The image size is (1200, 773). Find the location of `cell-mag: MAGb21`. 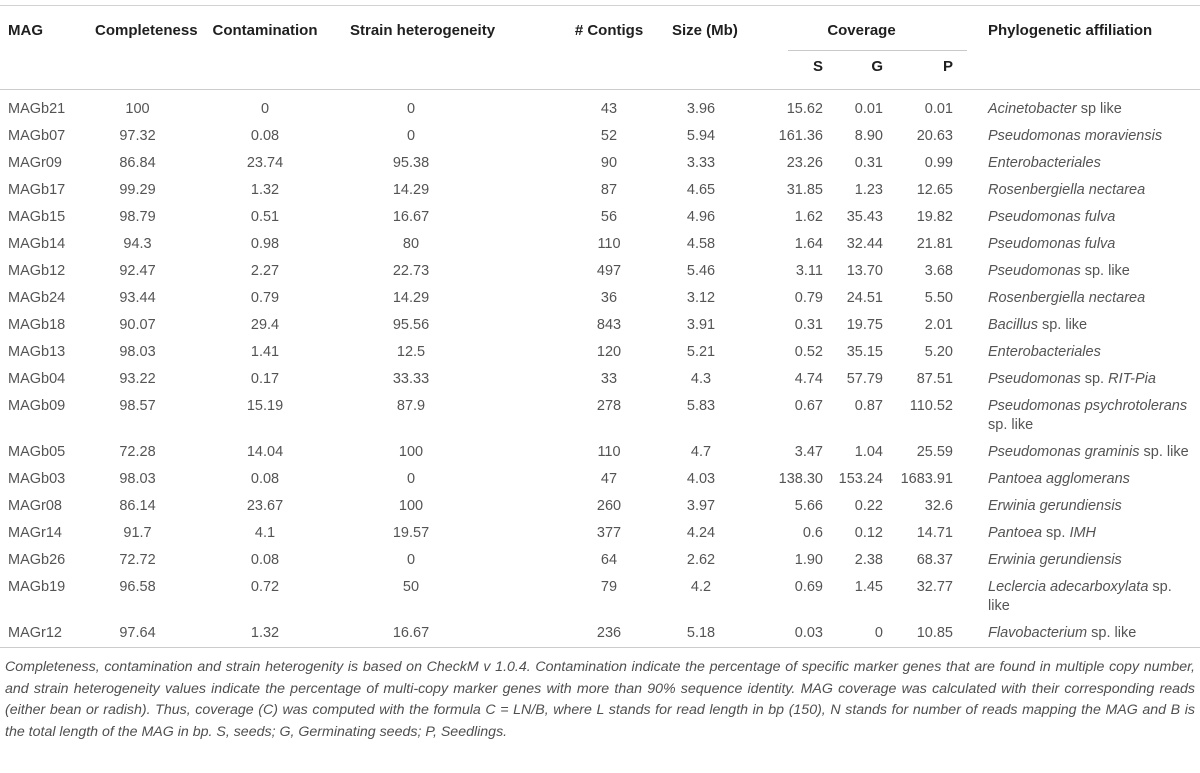

cell-mag: MAGb21 is located at coordinates (37, 109).